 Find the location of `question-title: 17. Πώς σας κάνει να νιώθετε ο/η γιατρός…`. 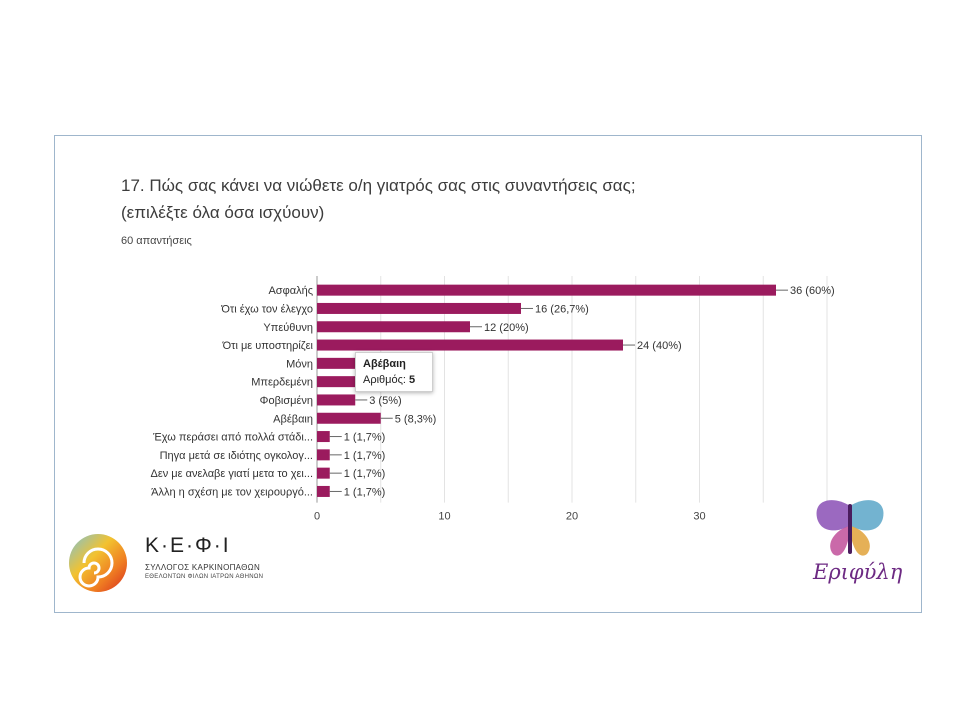

question-title: 17. Πώς σας κάνει να νιώθετε ο/η γιατρός… is located at coordinates (501, 199).